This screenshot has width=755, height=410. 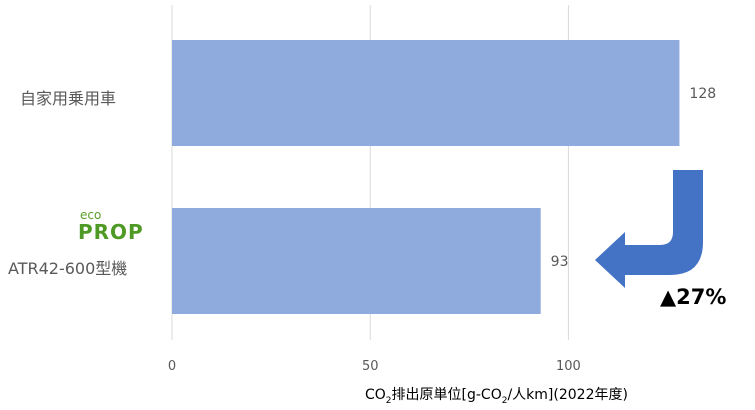 What do you see at coordinates (496, 396) in the screenshot?
I see `x-axis-title: CO2排出原単位[g-CO2/人km](2022年度)` at bounding box center [496, 396].